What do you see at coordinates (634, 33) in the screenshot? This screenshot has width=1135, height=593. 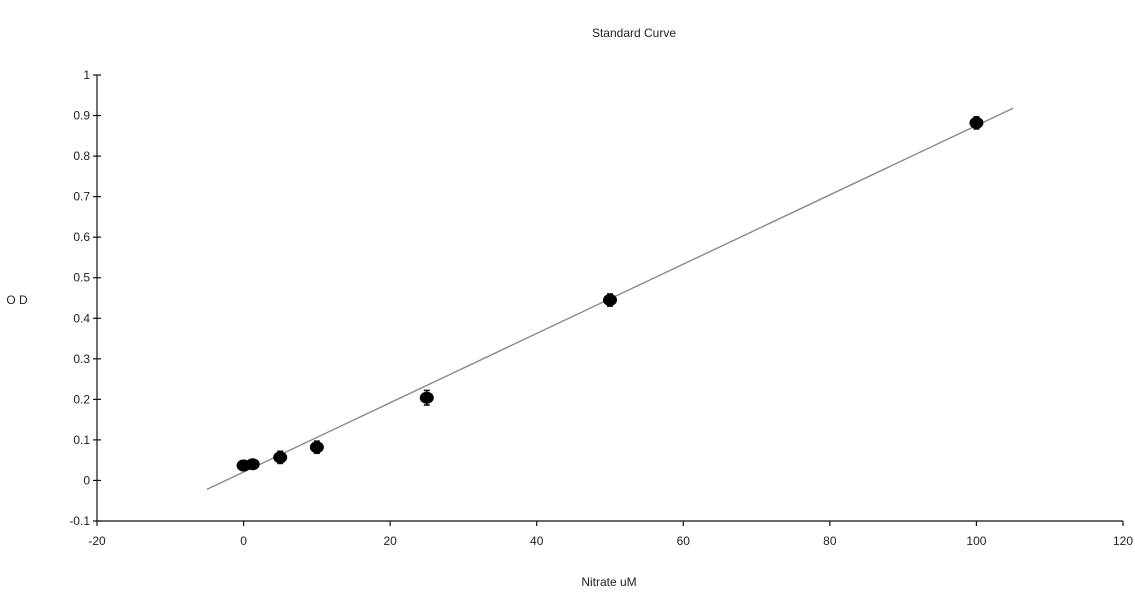 I see `chart-title: Standard Curve` at bounding box center [634, 33].